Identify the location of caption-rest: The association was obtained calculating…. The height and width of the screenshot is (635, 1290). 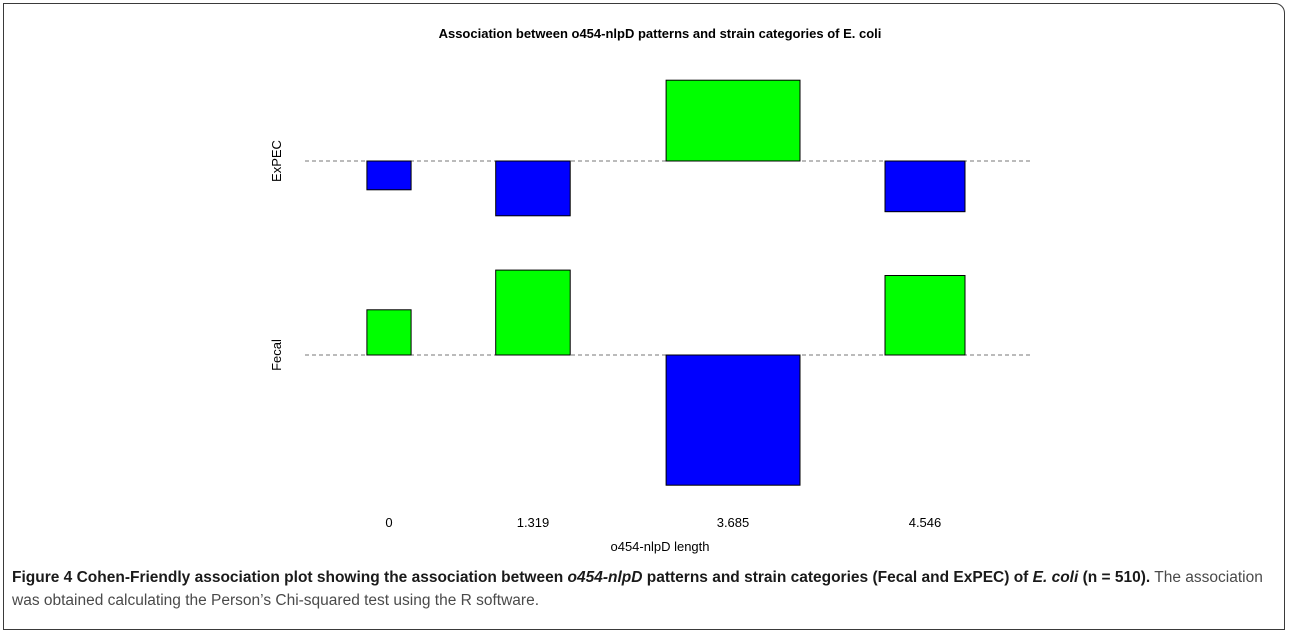
(637, 589).